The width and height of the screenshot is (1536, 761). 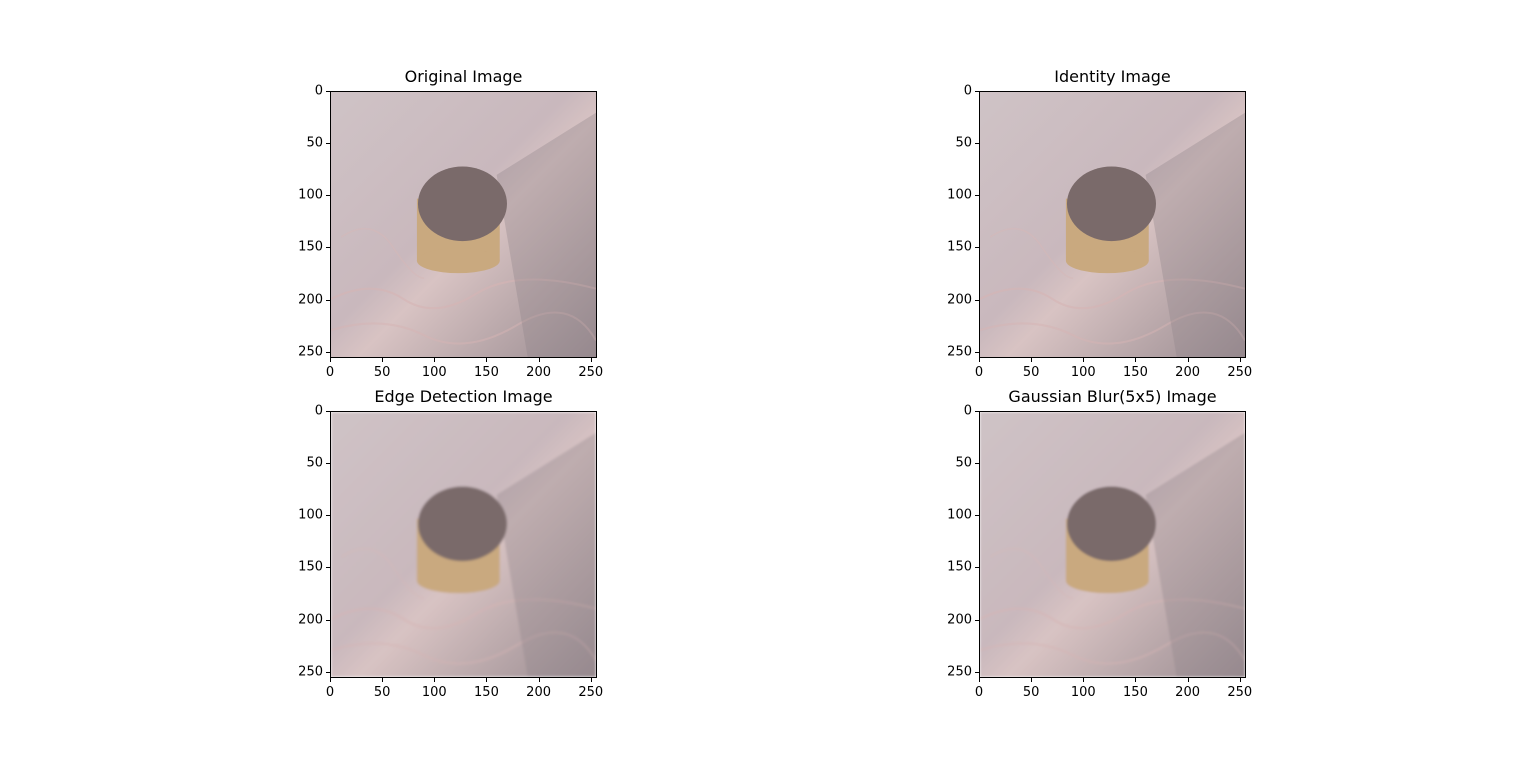 I want to click on panel-title: Original Image, so click(x=463, y=76).